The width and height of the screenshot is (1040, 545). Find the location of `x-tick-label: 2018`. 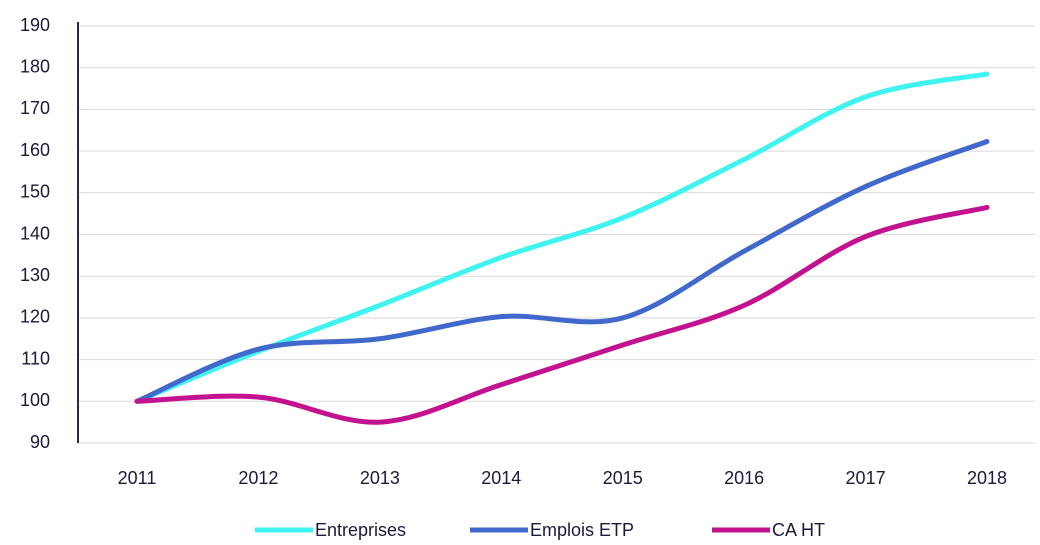

x-tick-label: 2018 is located at coordinates (987, 478).